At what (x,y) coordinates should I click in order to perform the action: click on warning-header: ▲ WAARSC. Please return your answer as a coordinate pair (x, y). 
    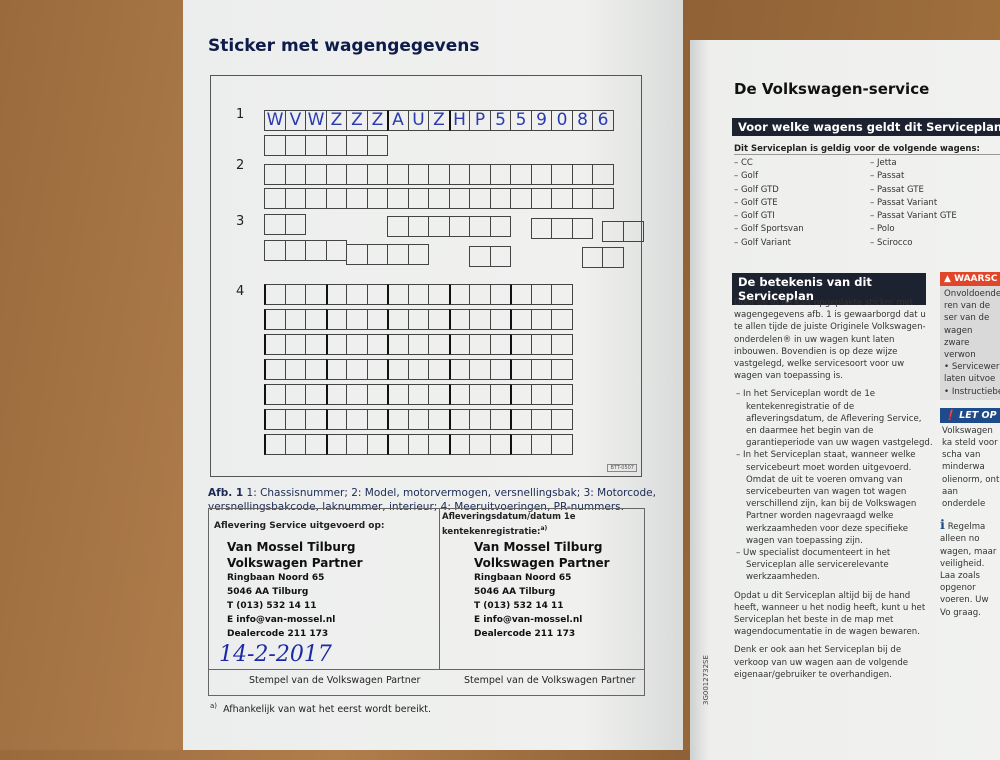
    Looking at the image, I should click on (970, 279).